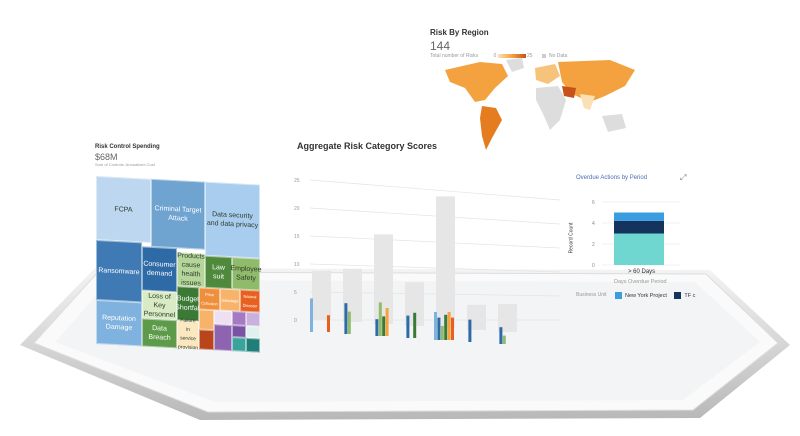 The image size is (800, 436). What do you see at coordinates (297, 181) in the screenshot?
I see `y-tick-label: 25` at bounding box center [297, 181].